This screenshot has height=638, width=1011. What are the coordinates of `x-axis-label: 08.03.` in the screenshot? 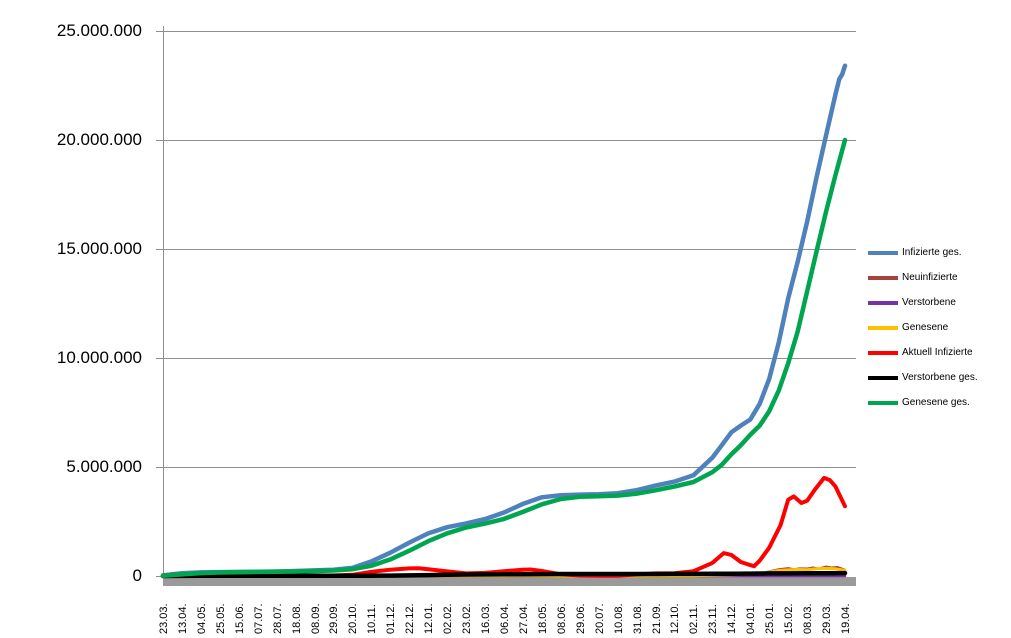 It's located at (808, 618).